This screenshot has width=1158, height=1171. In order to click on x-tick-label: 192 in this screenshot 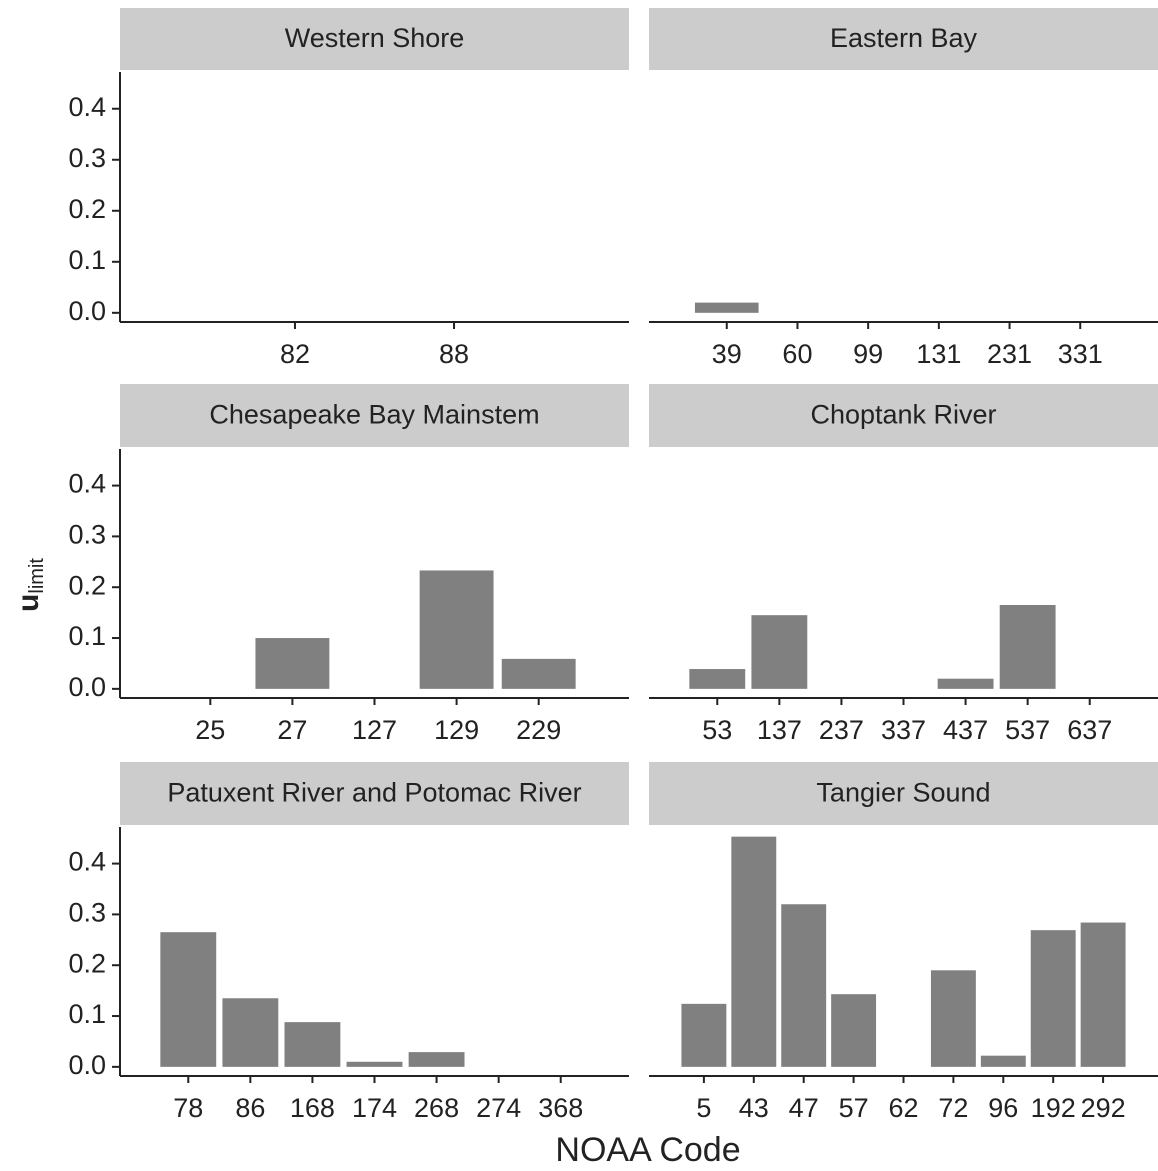, I will do `click(1053, 1108)`.